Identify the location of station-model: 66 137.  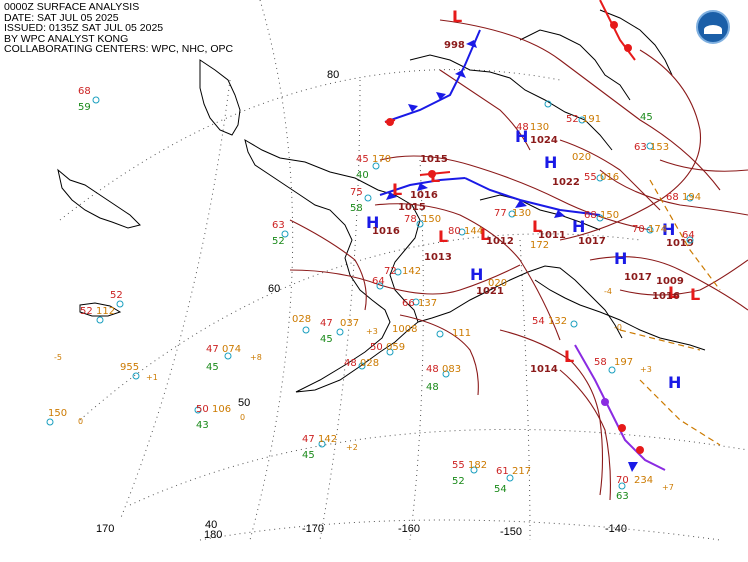
(419, 303).